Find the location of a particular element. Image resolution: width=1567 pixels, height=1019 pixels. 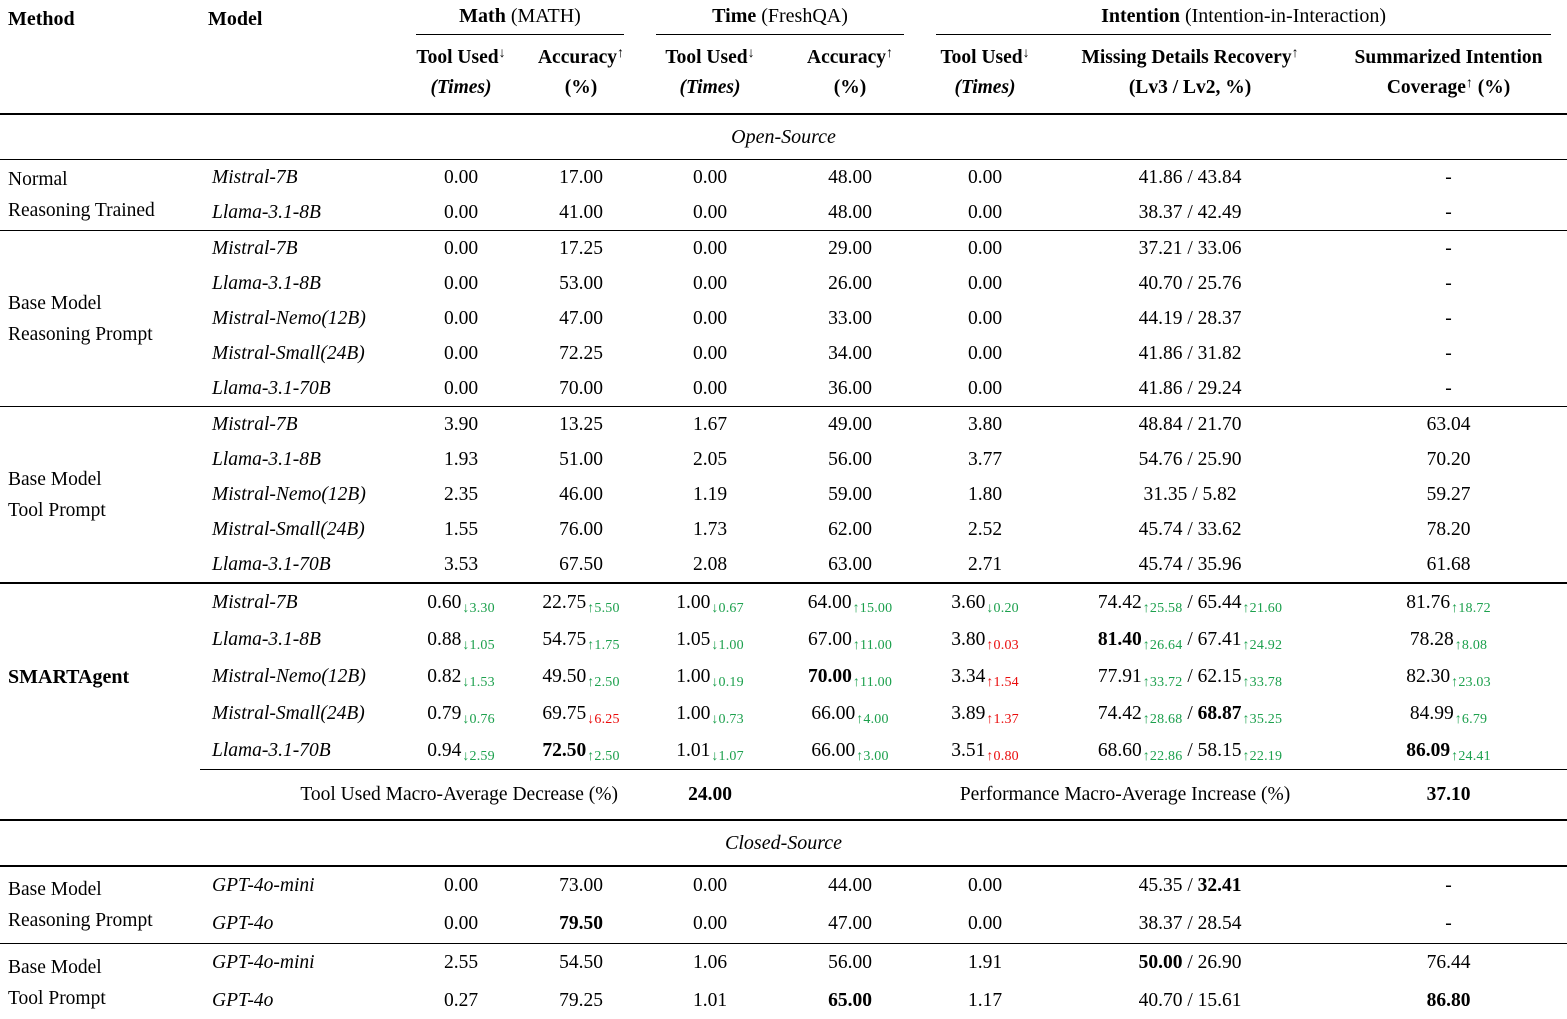

value-cell: 50.00 / 26.90 is located at coordinates (1190, 963).